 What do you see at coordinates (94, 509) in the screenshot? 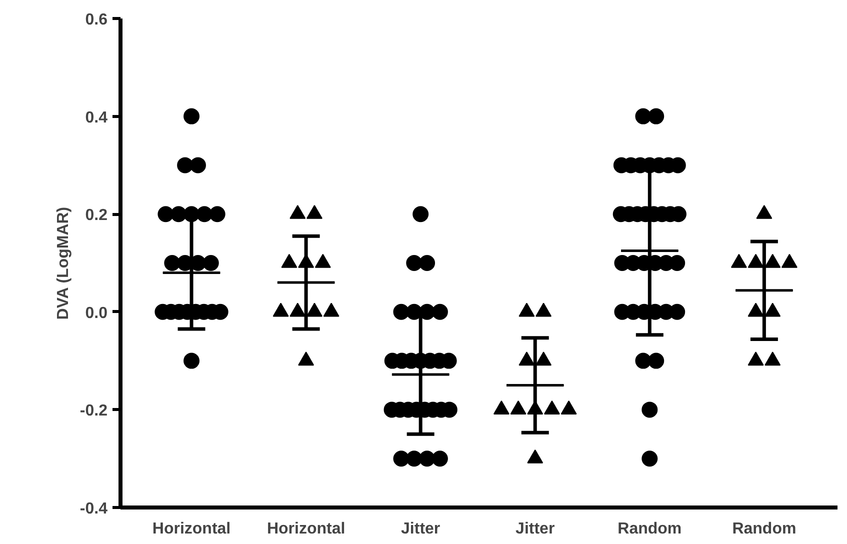
I see `y-tick-label: -0.4` at bounding box center [94, 509].